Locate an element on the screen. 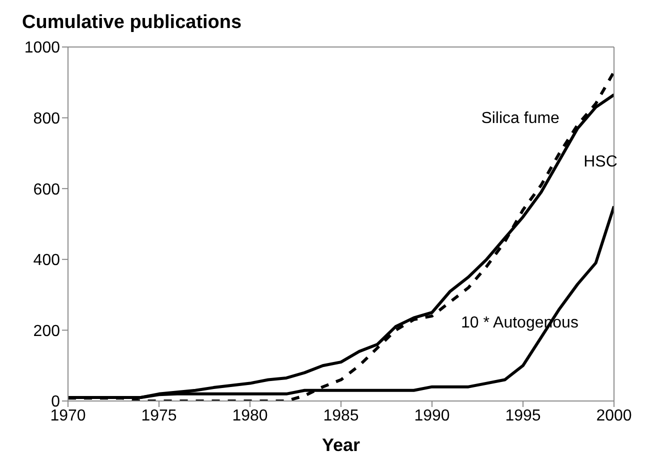  y-tick-label: 1000 is located at coordinates (42, 48).